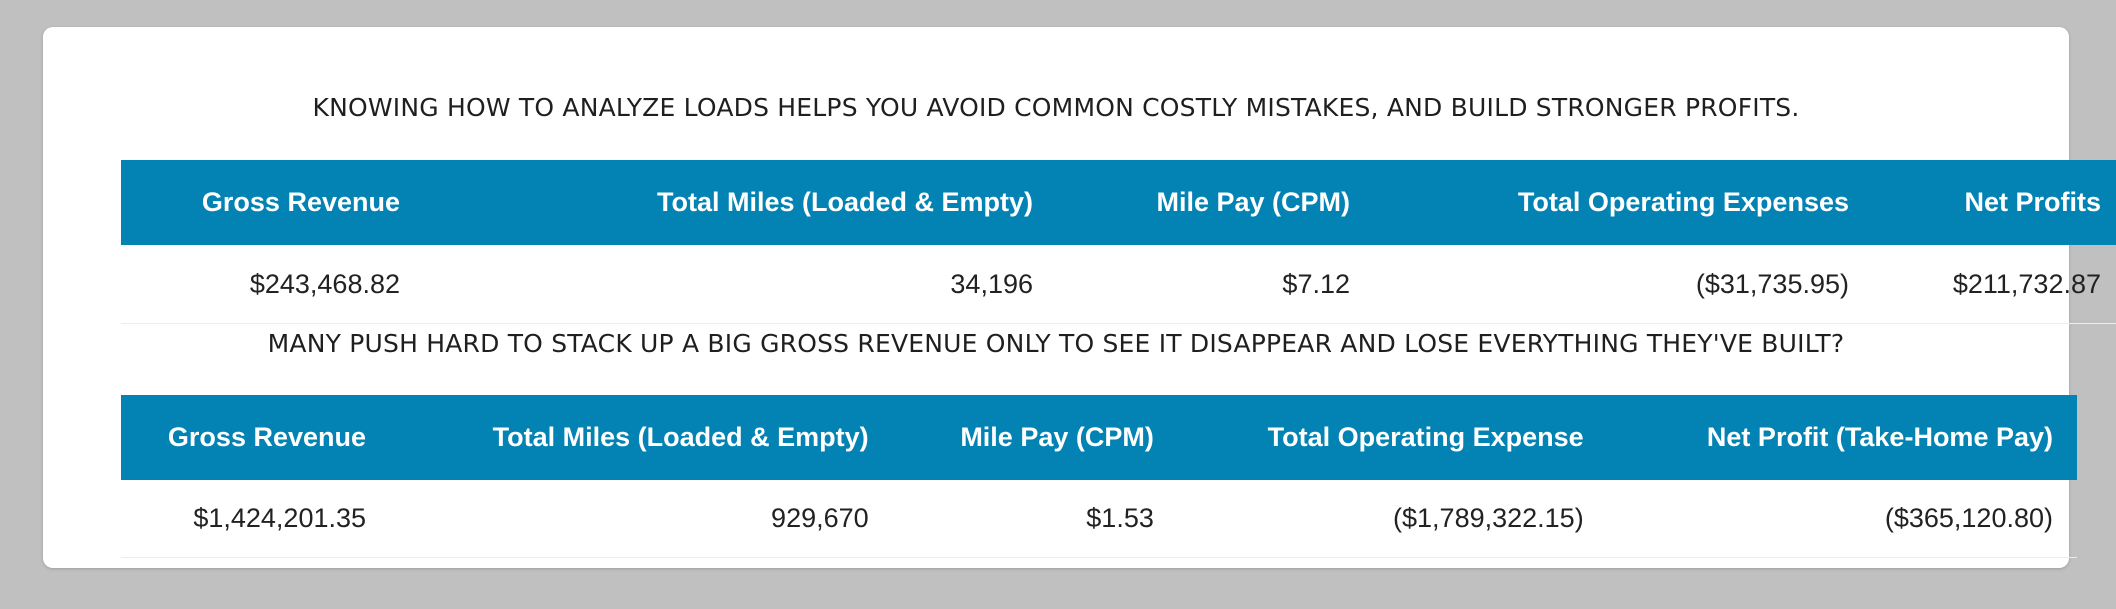  What do you see at coordinates (1842, 519) in the screenshot?
I see `cell-net-profit: ($365,120.80)` at bounding box center [1842, 519].